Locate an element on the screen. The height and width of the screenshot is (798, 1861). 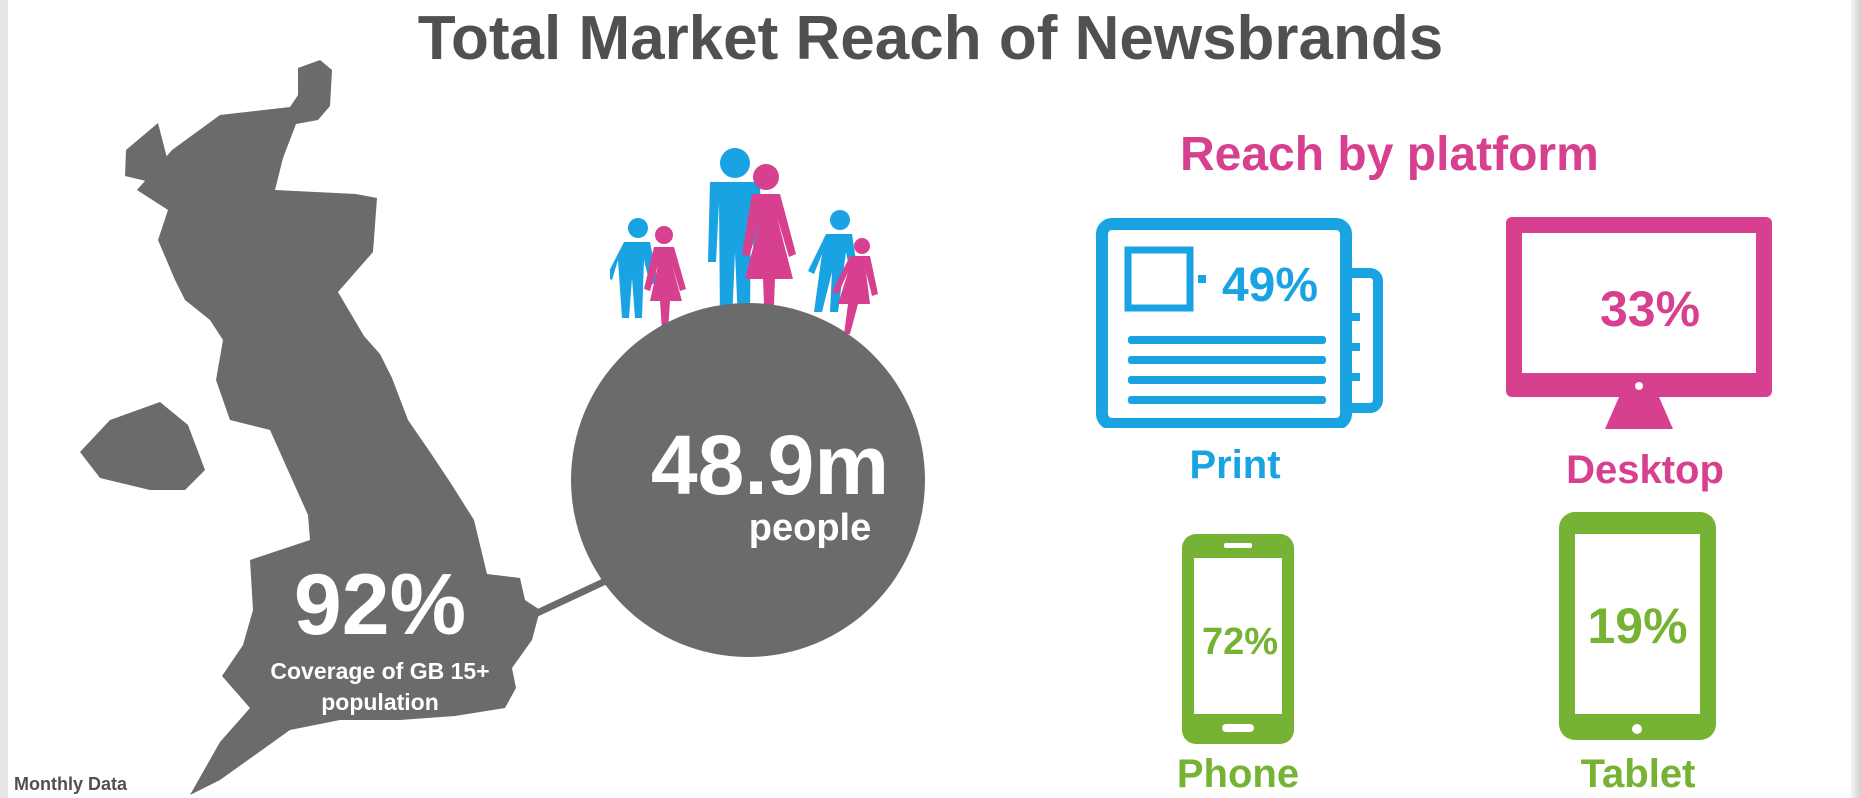
tablet-icon is located at coordinates (1637, 626).